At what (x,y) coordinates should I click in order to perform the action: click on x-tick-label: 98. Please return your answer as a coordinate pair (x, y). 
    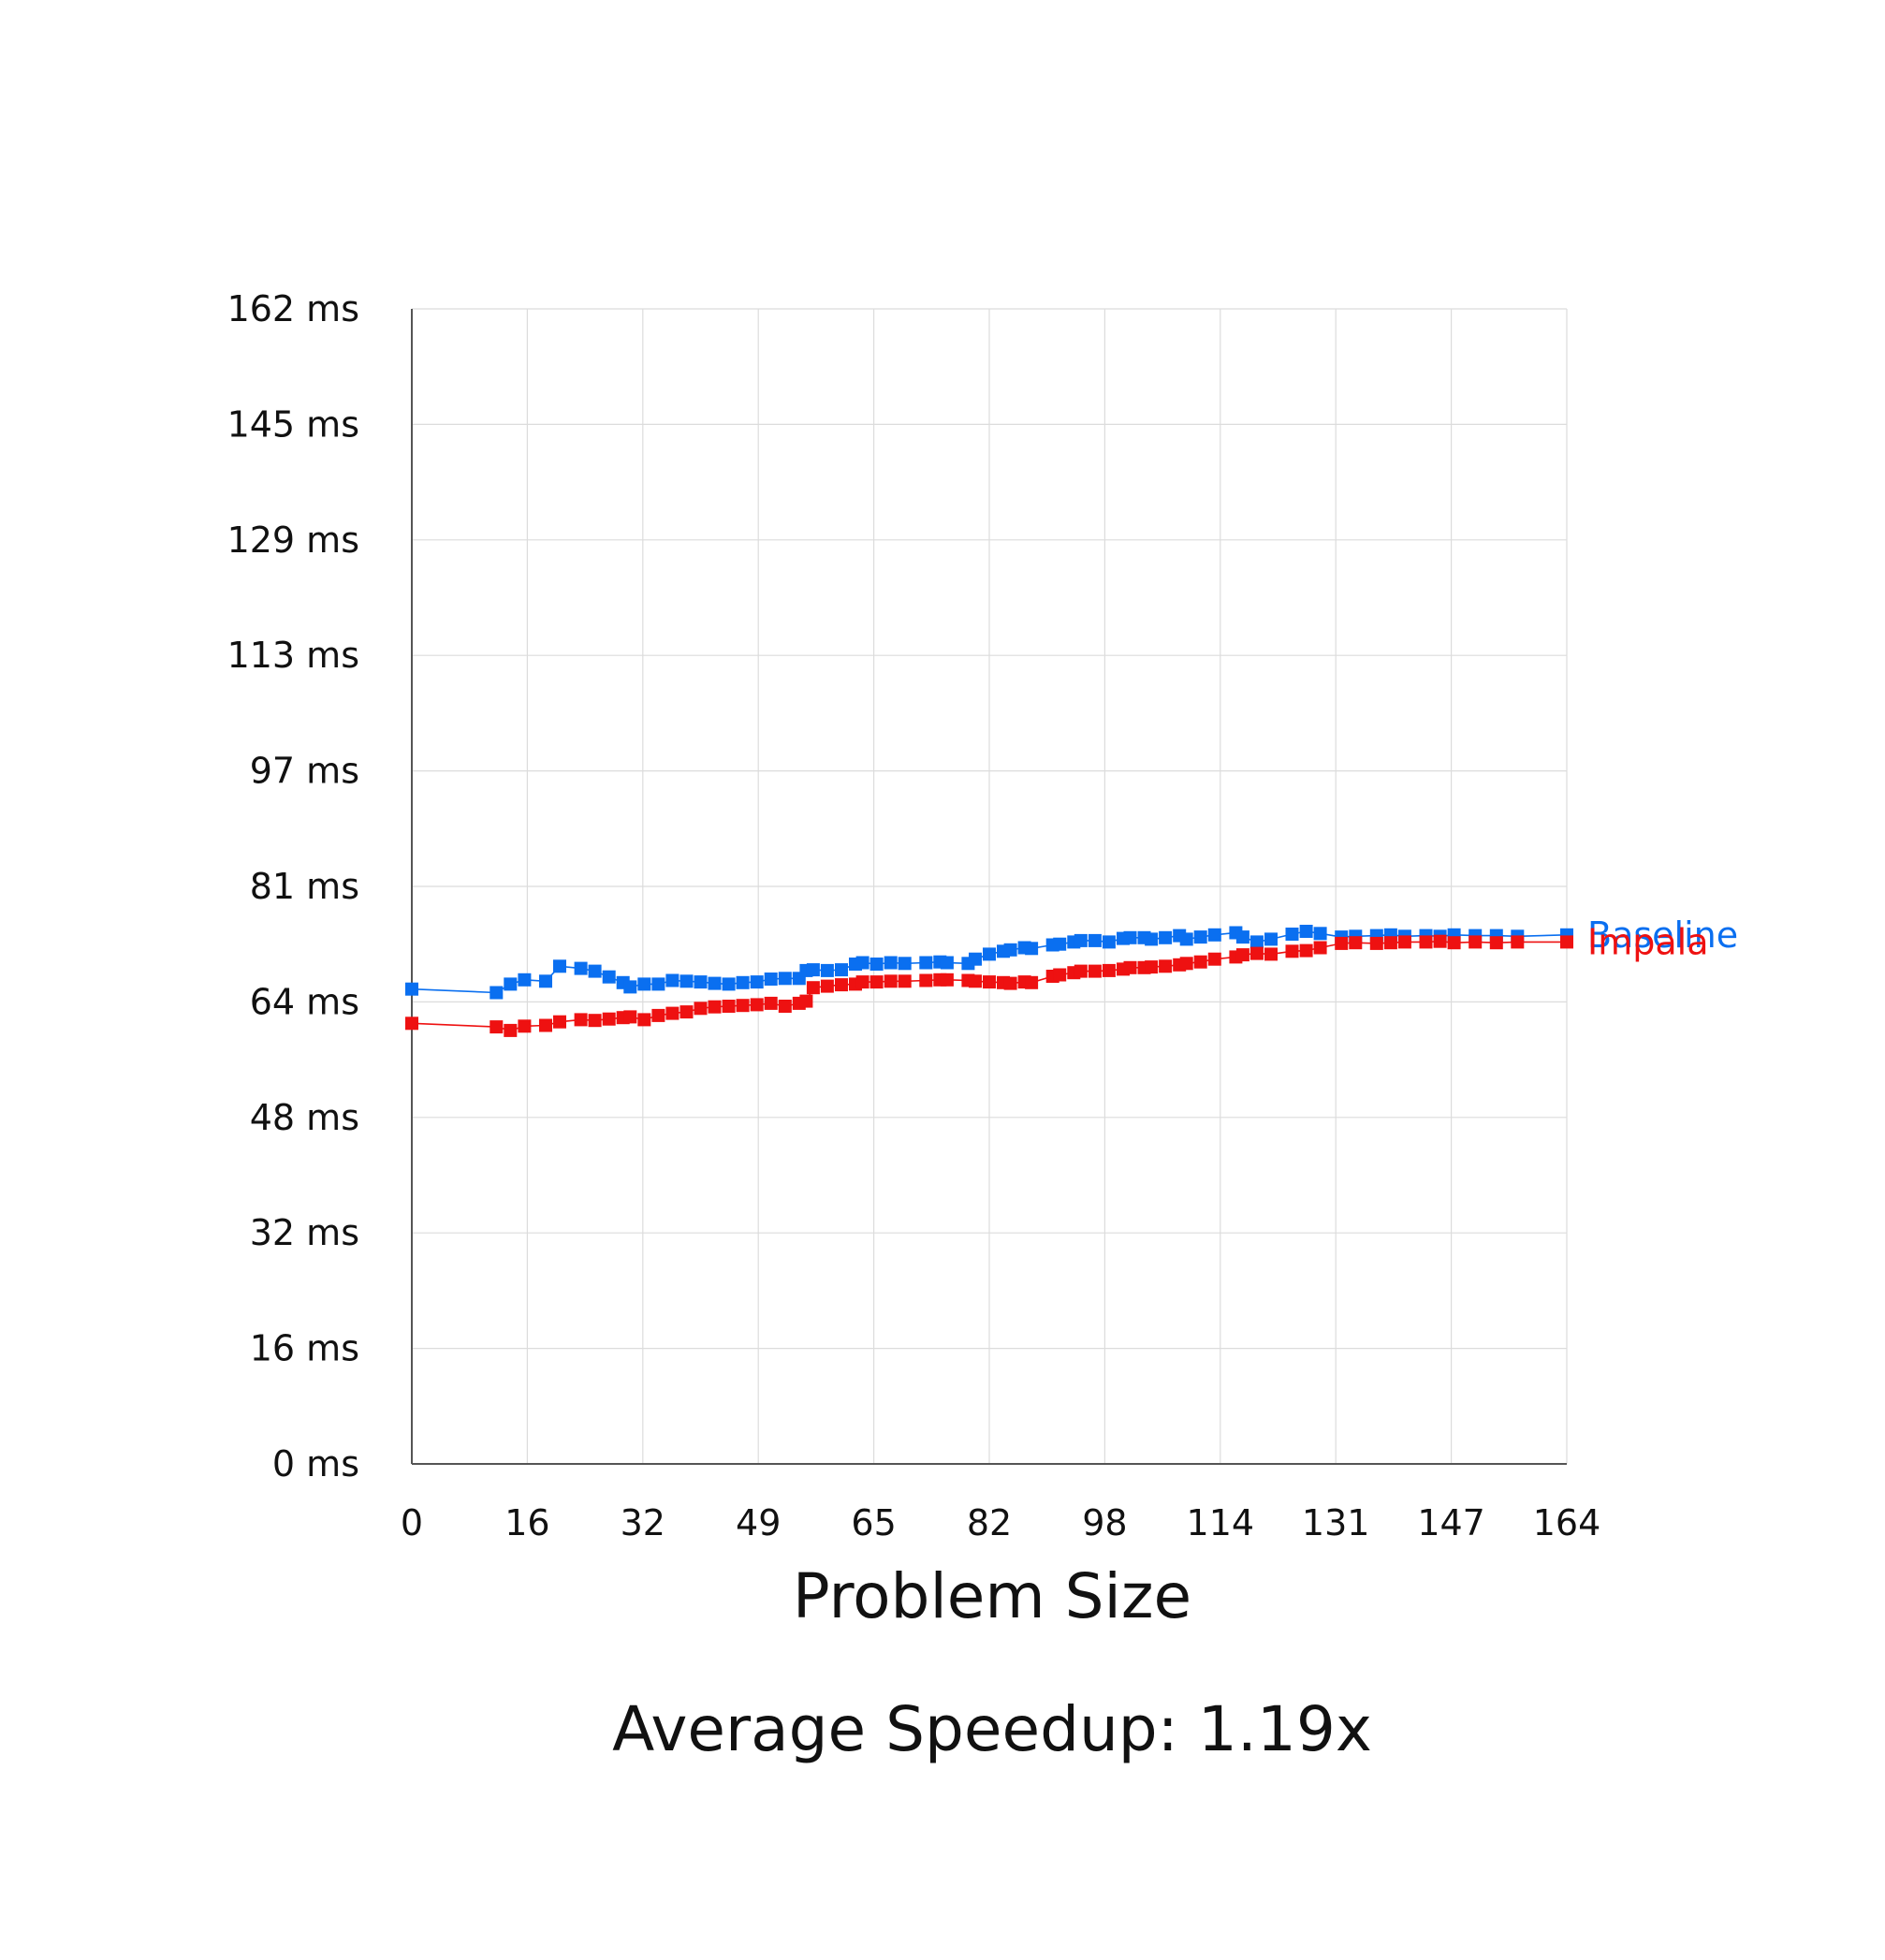
    Looking at the image, I should click on (1104, 1522).